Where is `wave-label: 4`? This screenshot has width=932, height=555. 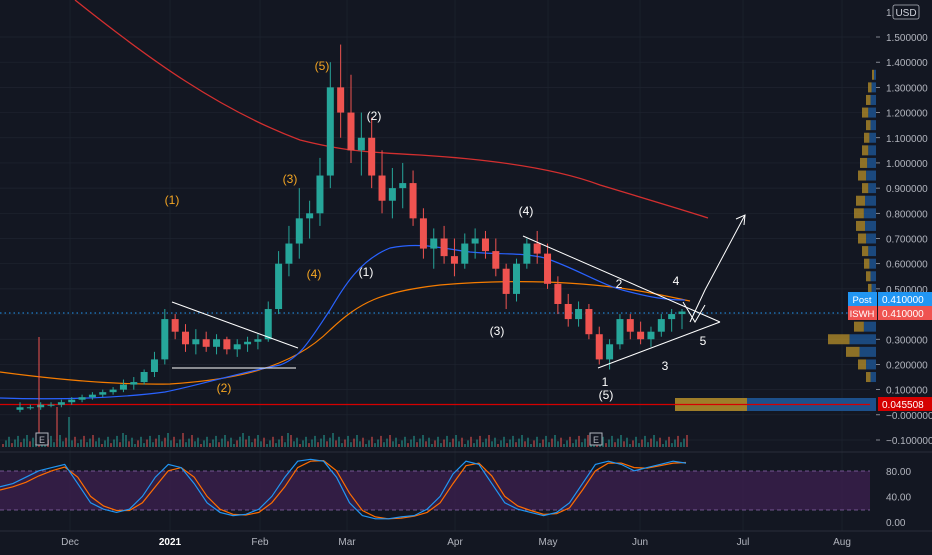 wave-label: 4 is located at coordinates (676, 281).